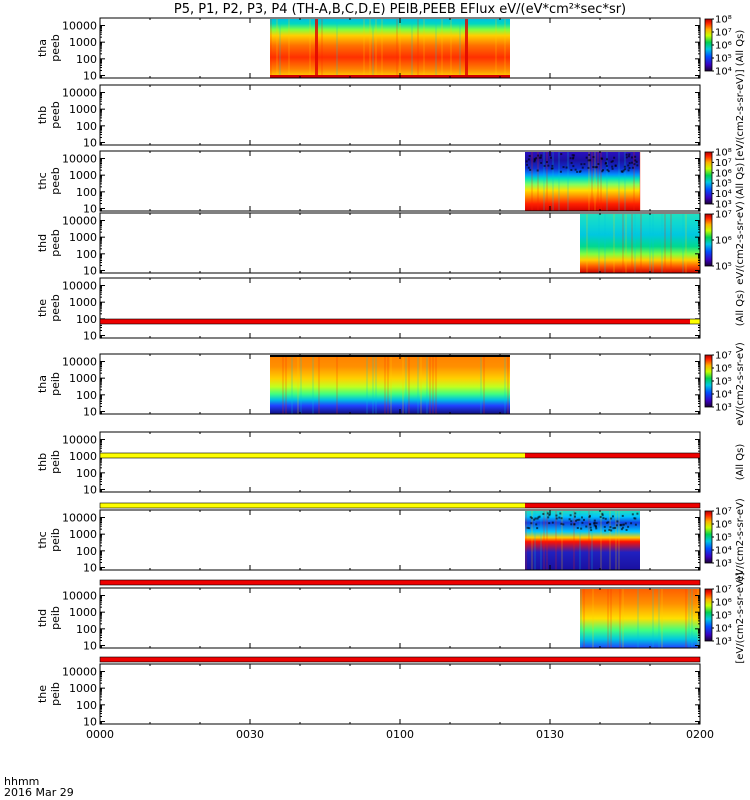  What do you see at coordinates (723, 173) in the screenshot?
I see `colorbar-tick-label: 10⁶` at bounding box center [723, 173].